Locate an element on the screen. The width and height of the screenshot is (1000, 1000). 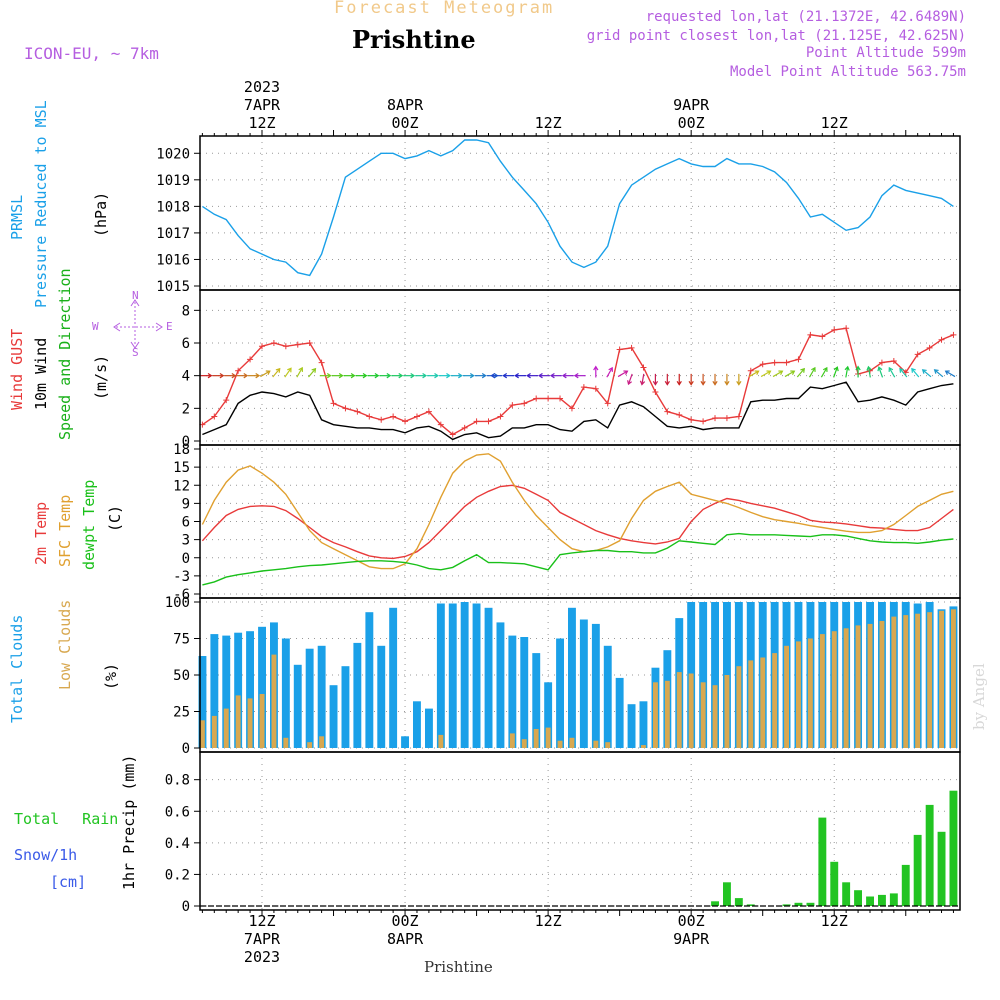
y-tick-label: 1018 is located at coordinates (173, 207).